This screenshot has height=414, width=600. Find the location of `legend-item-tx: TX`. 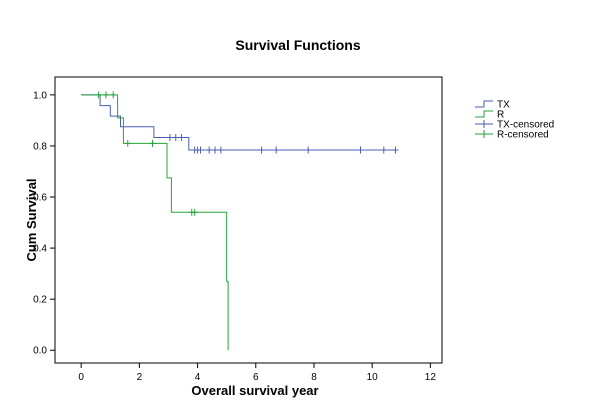

legend-item-tx: TX is located at coordinates (492, 105).